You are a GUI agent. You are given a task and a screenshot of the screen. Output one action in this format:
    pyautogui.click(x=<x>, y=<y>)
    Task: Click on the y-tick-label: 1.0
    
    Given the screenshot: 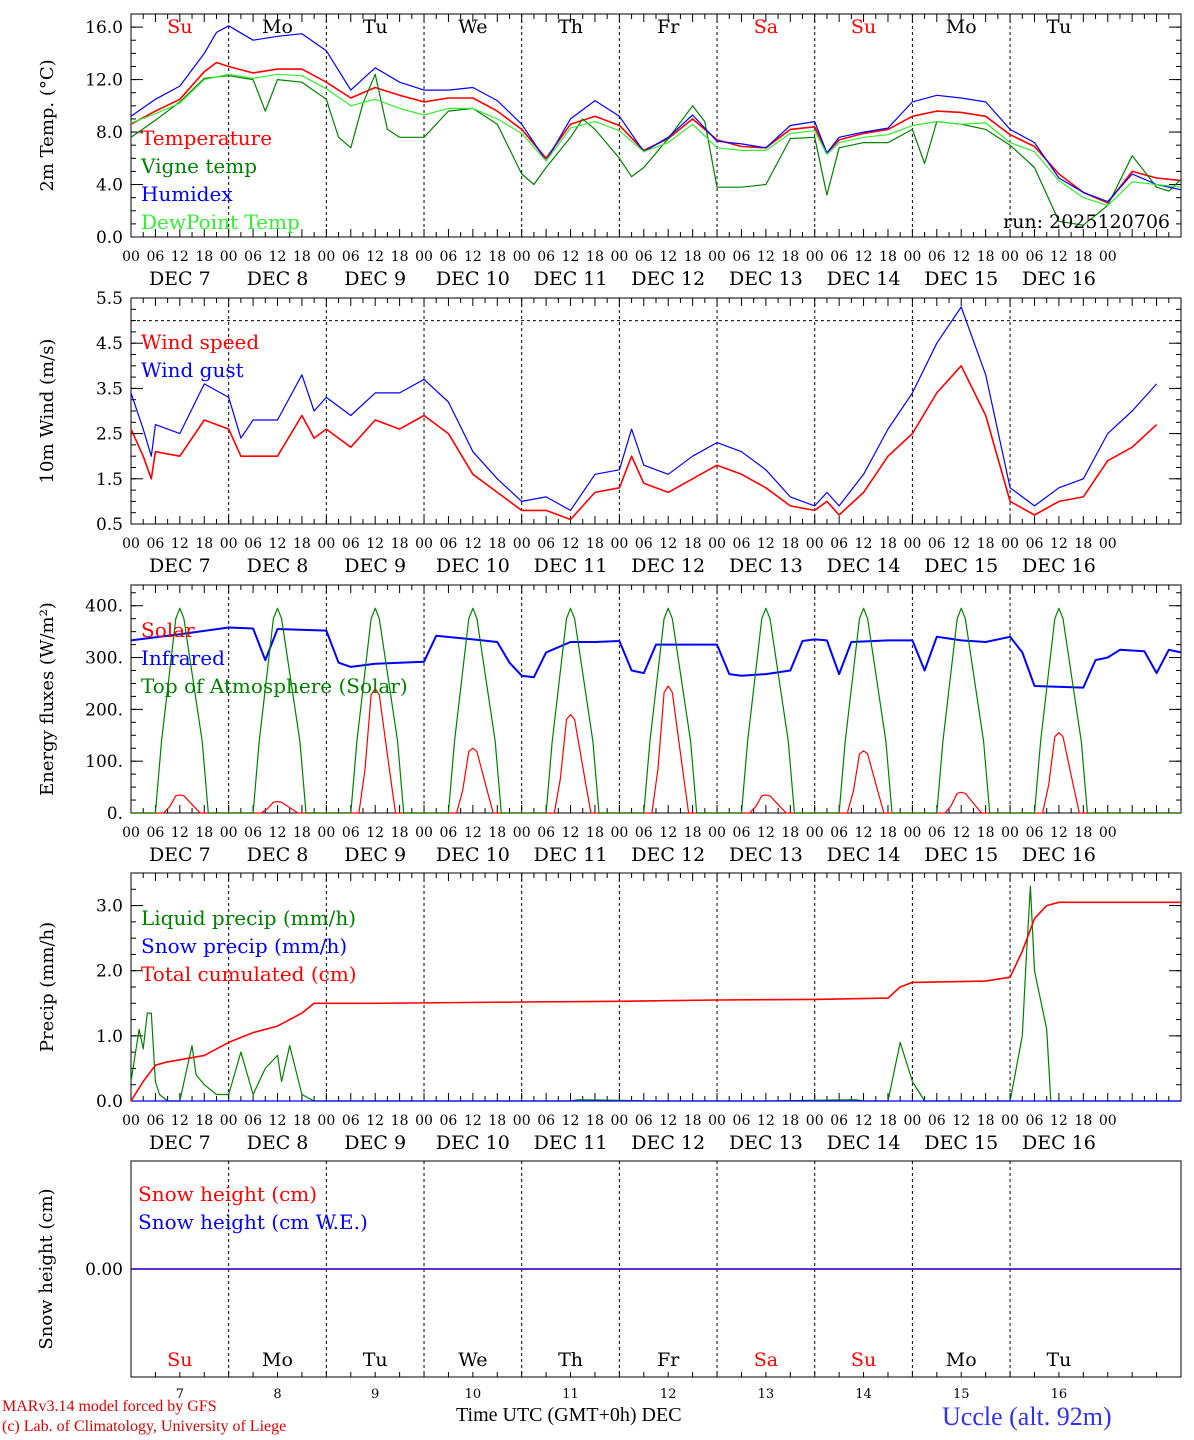 What is the action you would take?
    pyautogui.click(x=109, y=1037)
    